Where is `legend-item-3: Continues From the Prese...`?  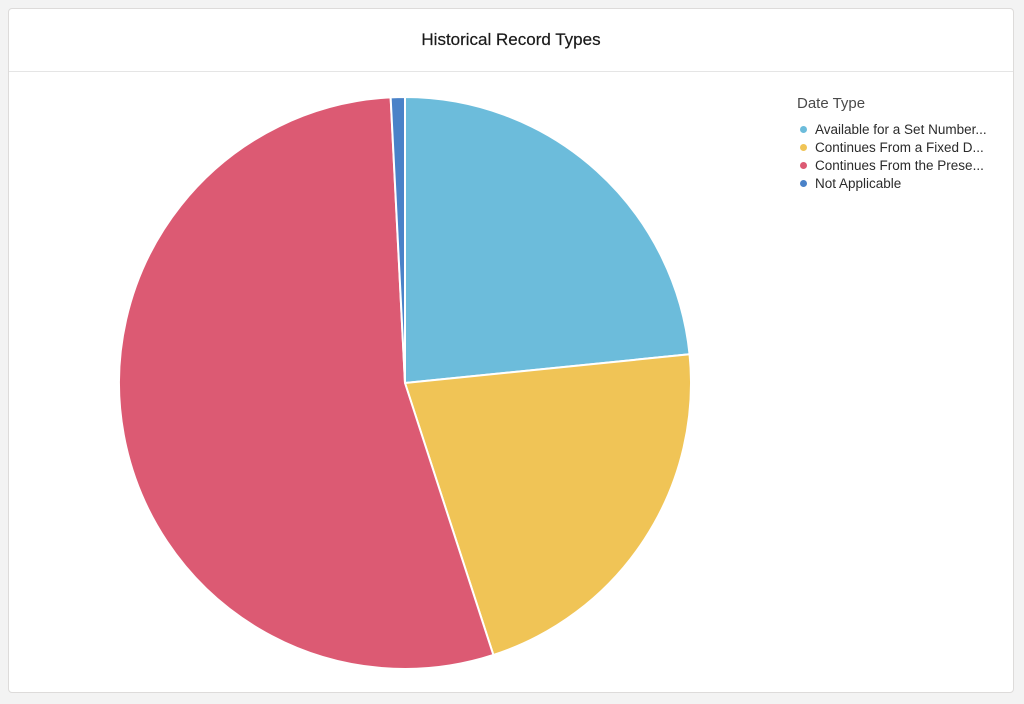 legend-item-3: Continues From the Prese... is located at coordinates (892, 165).